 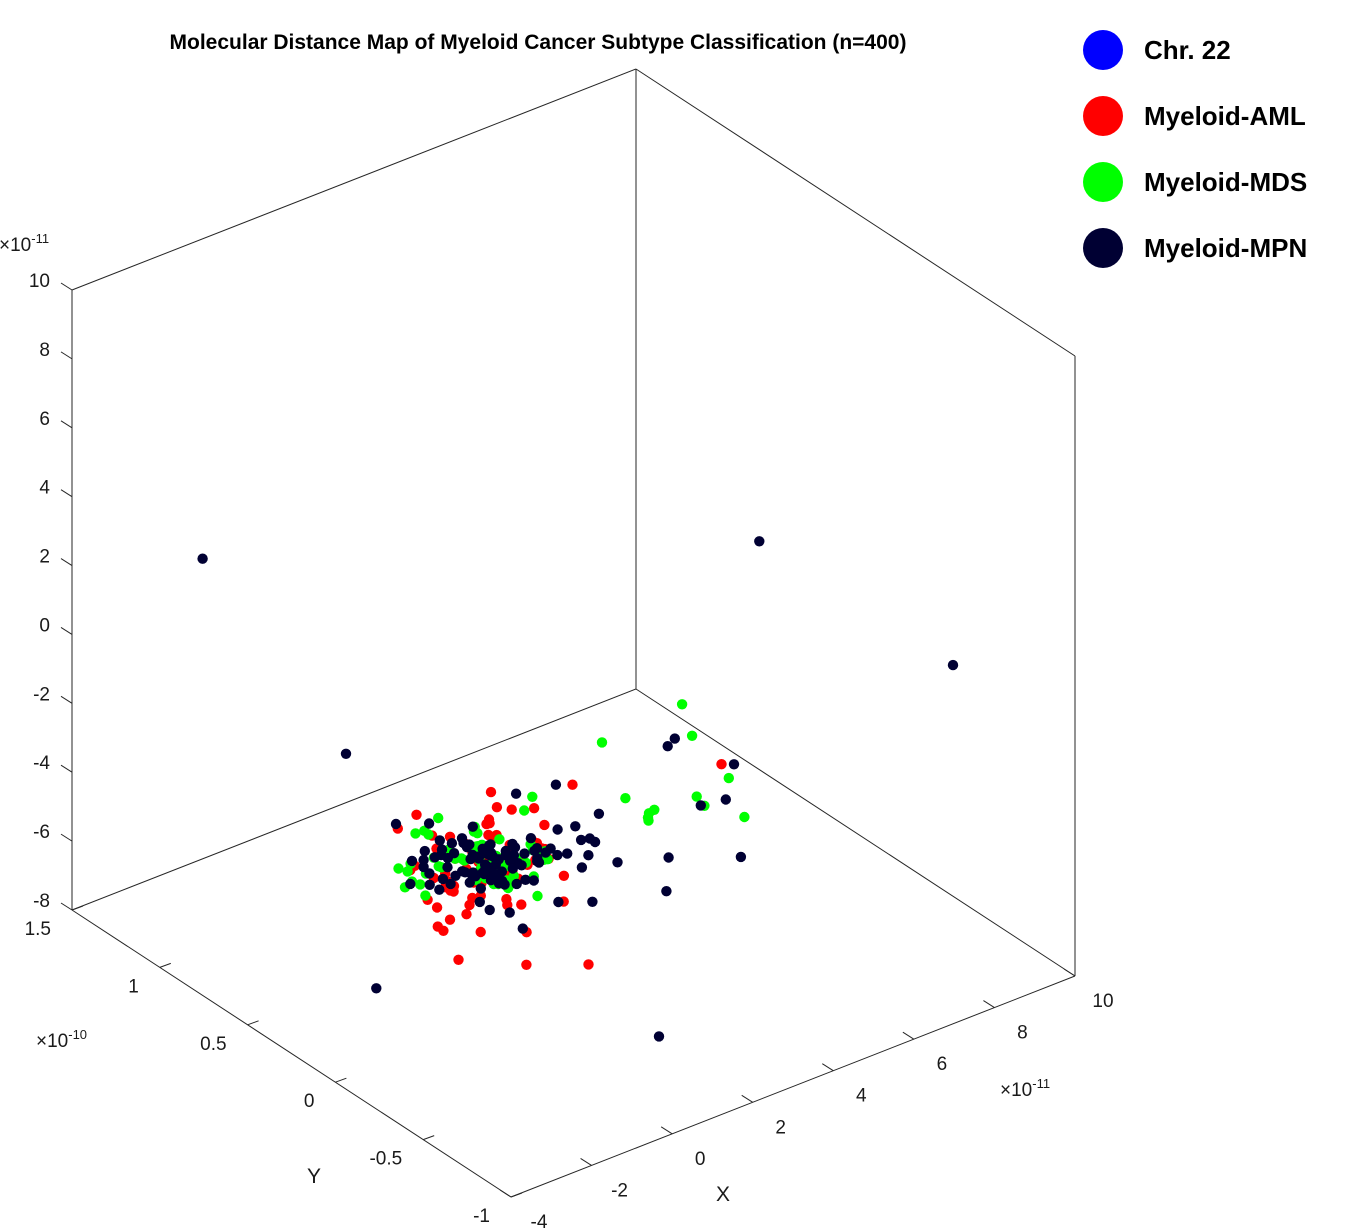 I want to click on legend-label-chr-22: Chr. 22, so click(x=1187, y=50).